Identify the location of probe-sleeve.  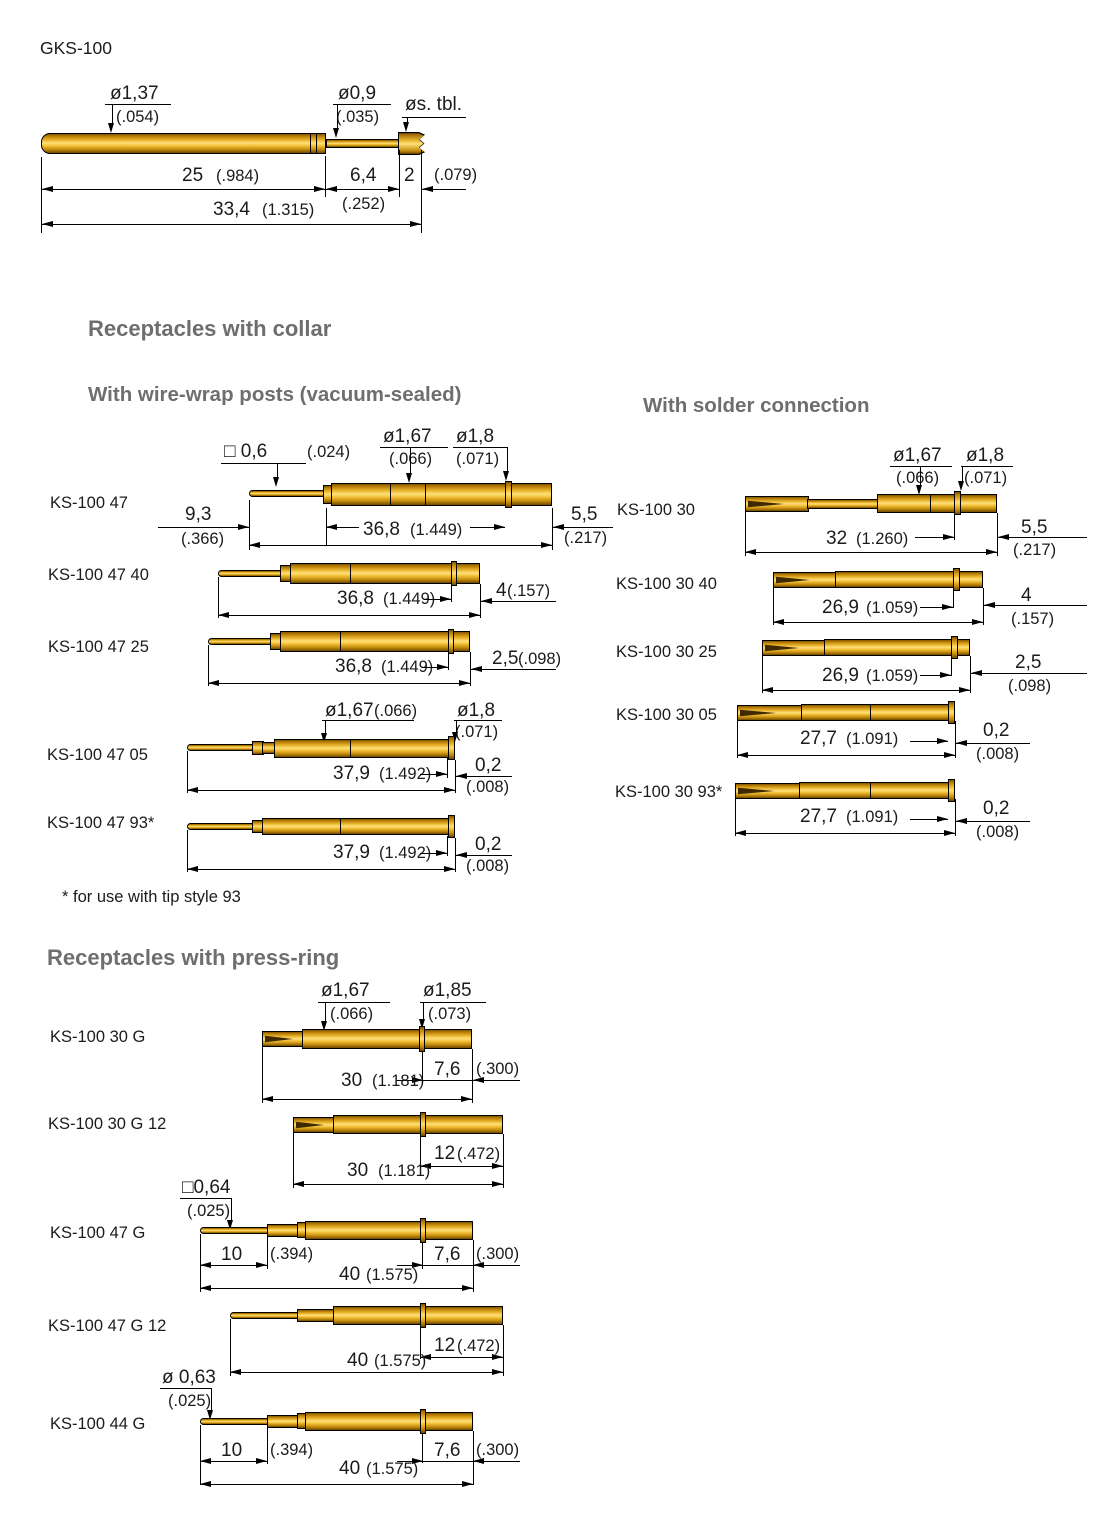
(464, 1124).